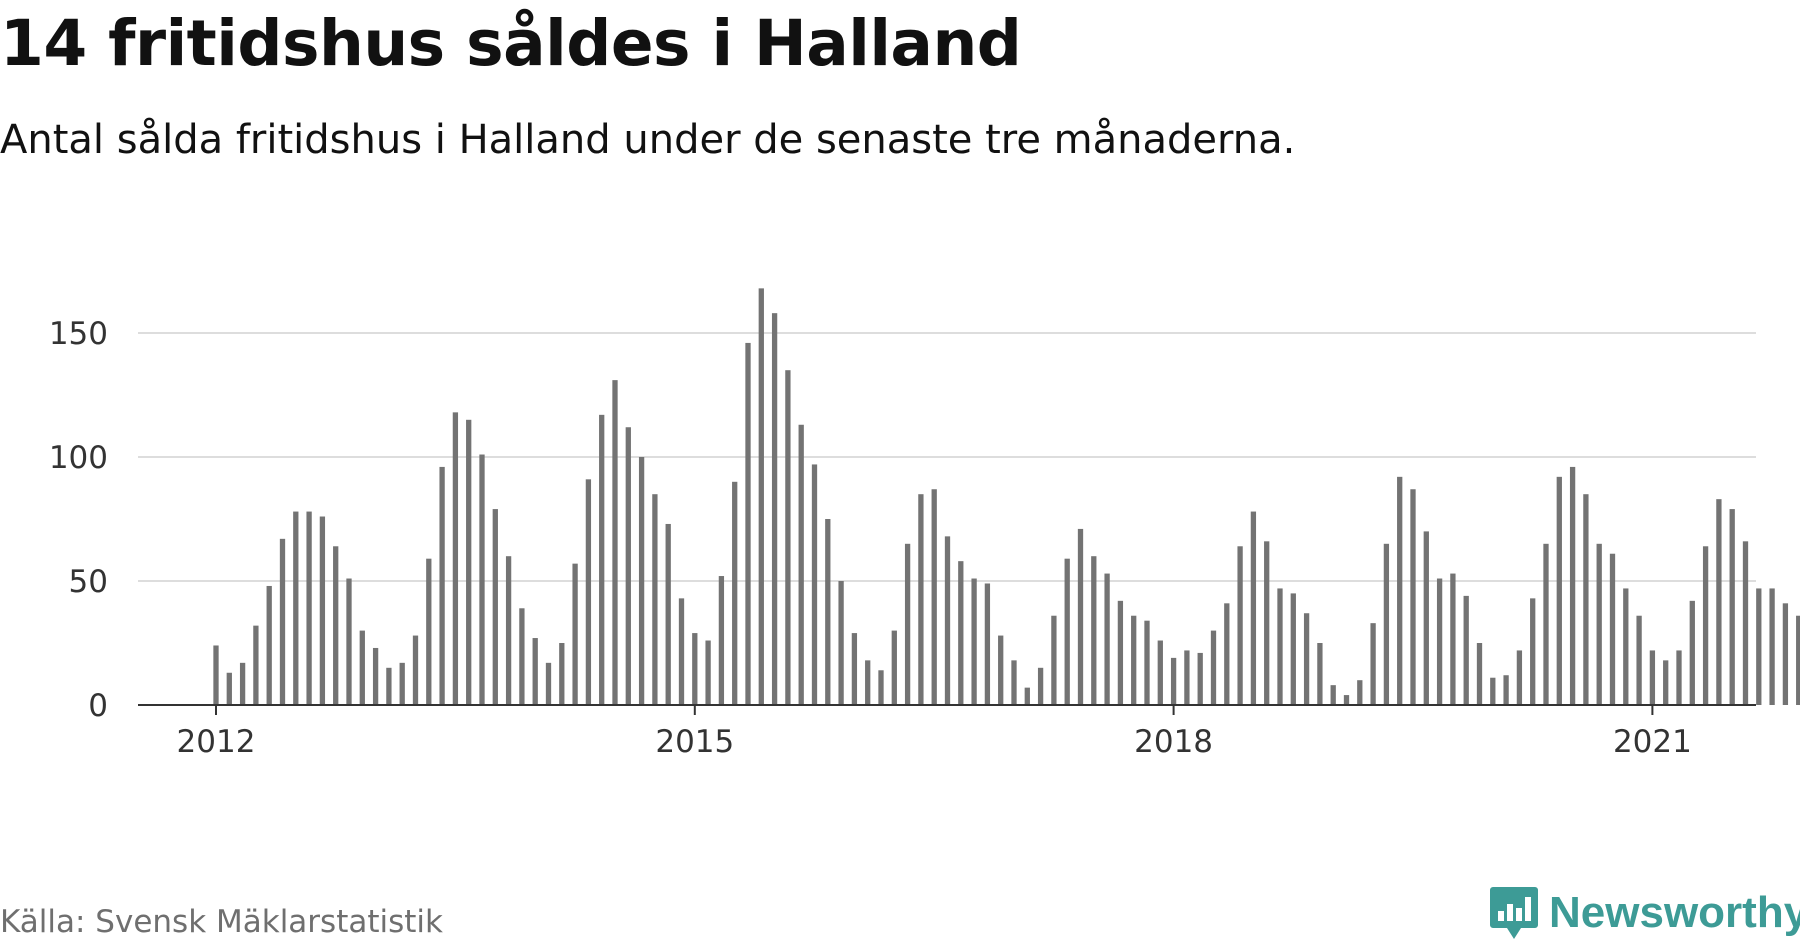 The image size is (1800, 948). What do you see at coordinates (78, 334) in the screenshot?
I see `y-tick-label: 150` at bounding box center [78, 334].